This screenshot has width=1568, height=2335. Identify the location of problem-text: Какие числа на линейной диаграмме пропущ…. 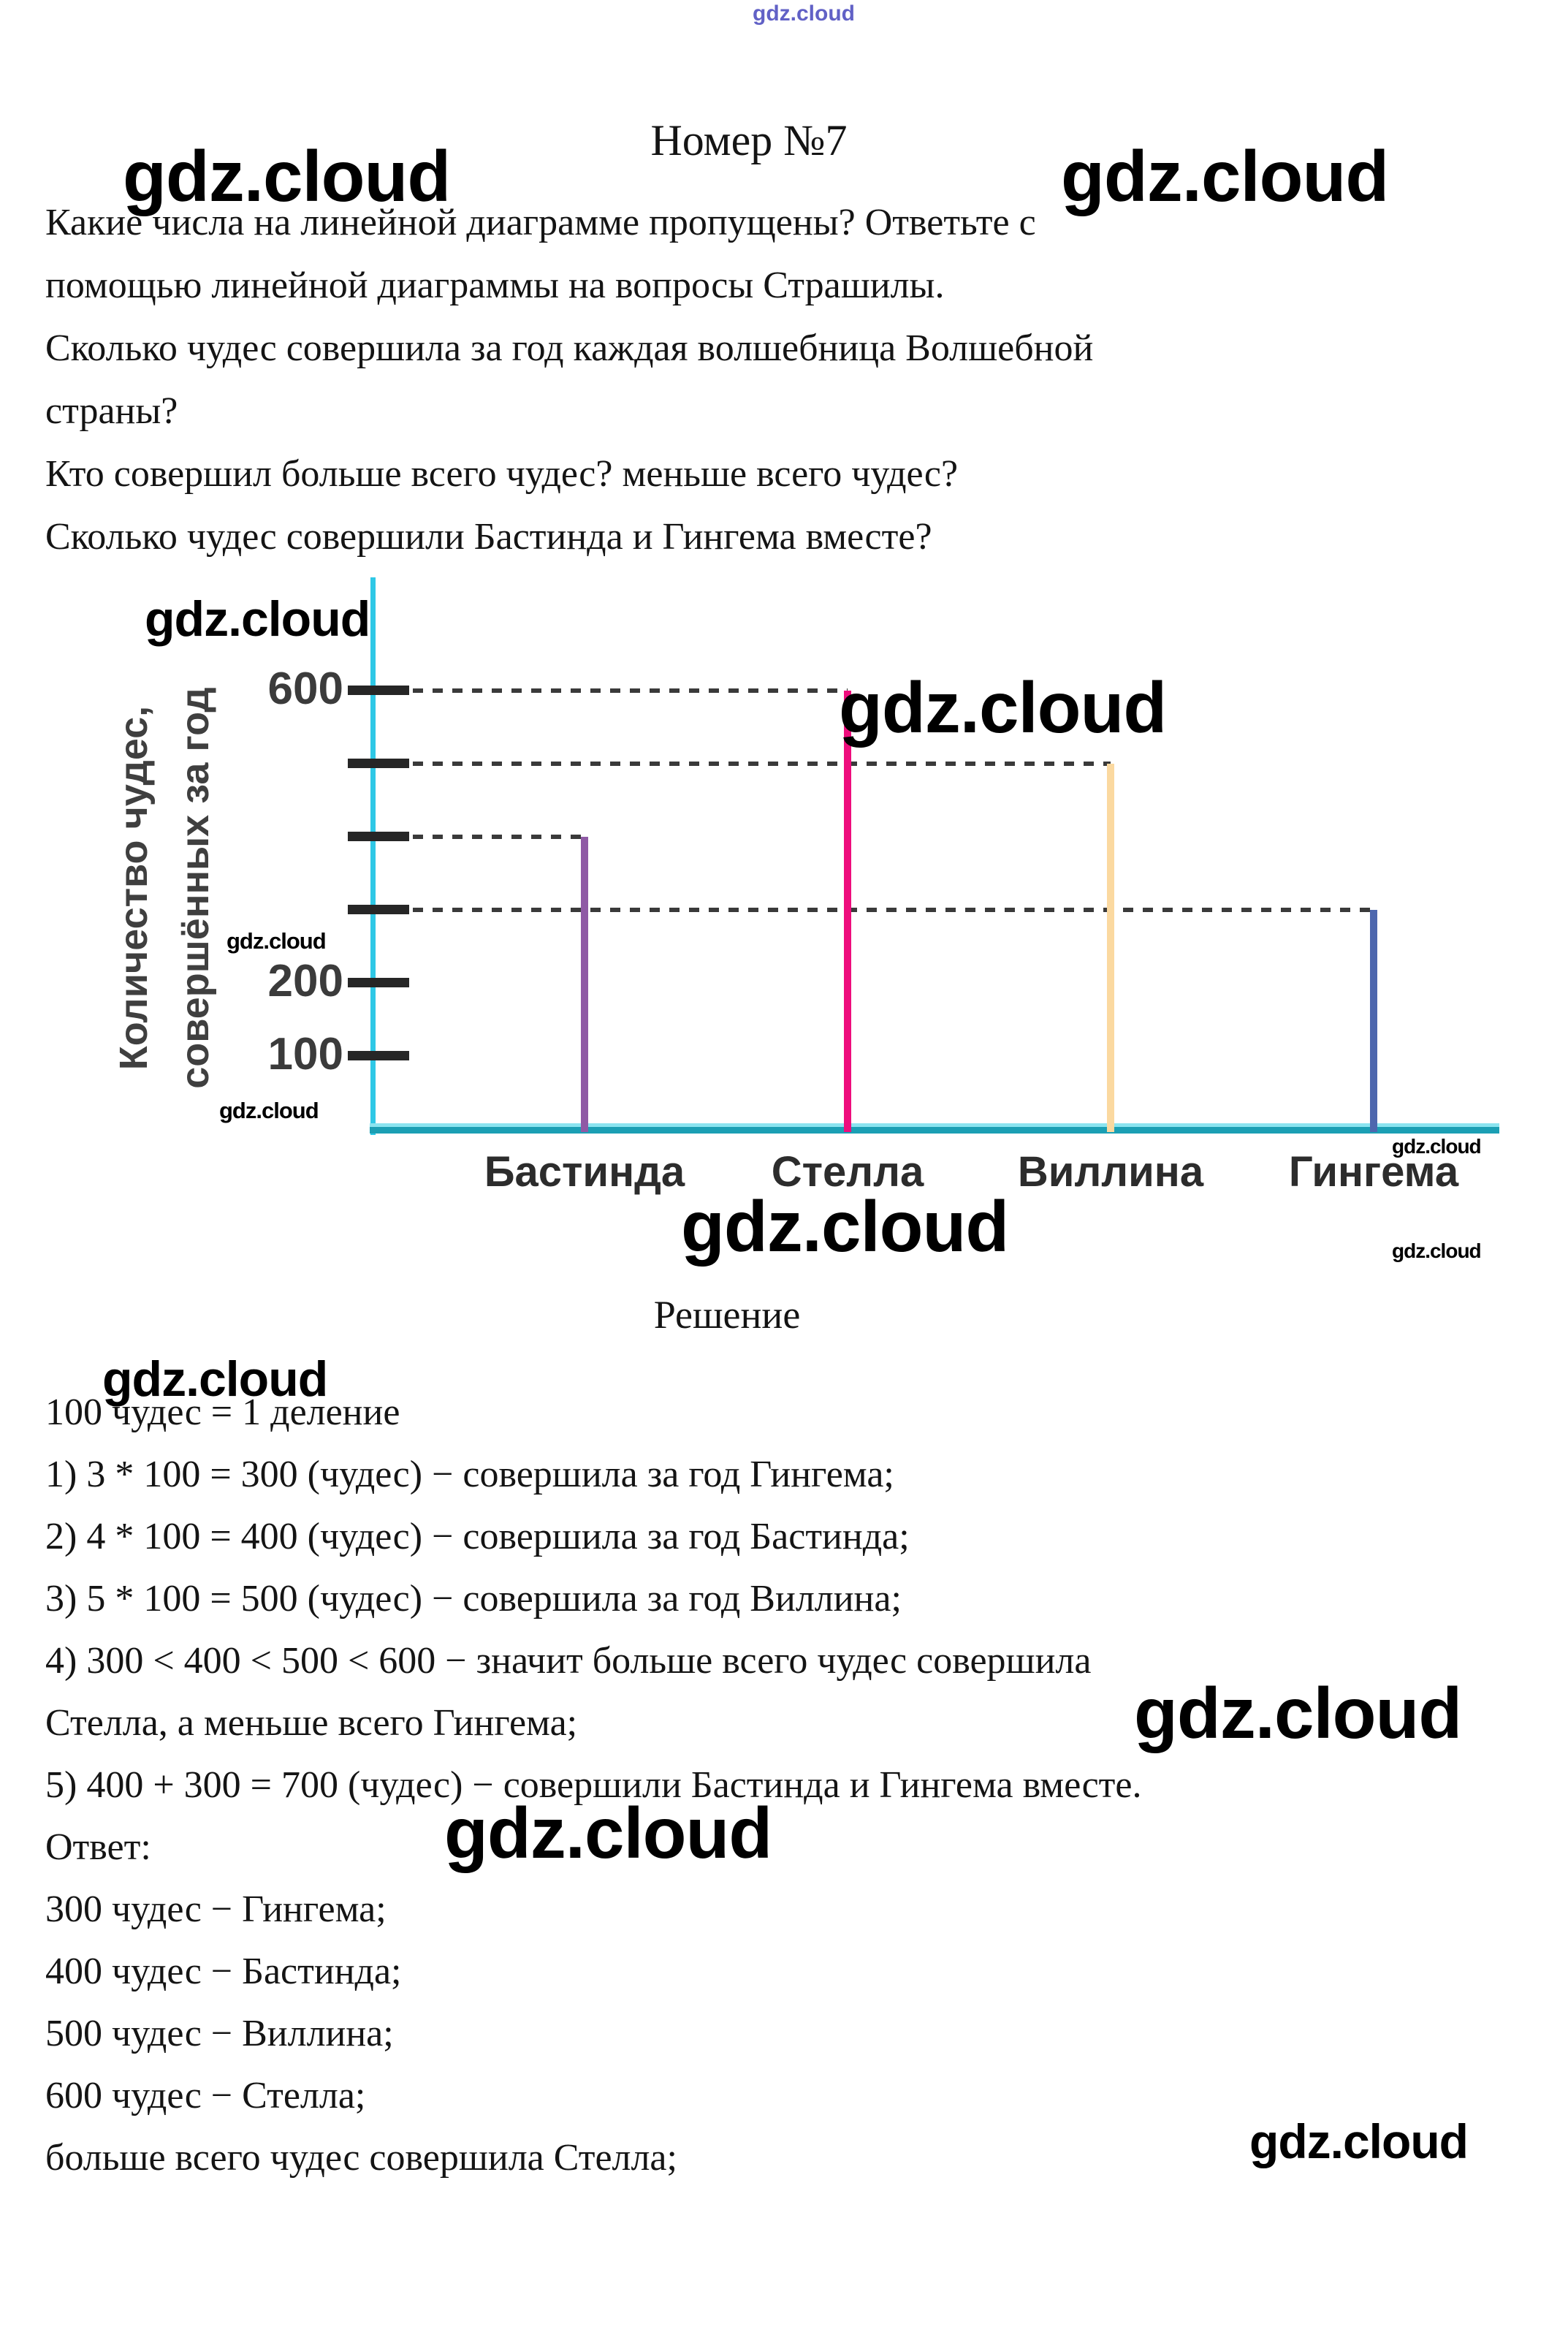
(569, 380).